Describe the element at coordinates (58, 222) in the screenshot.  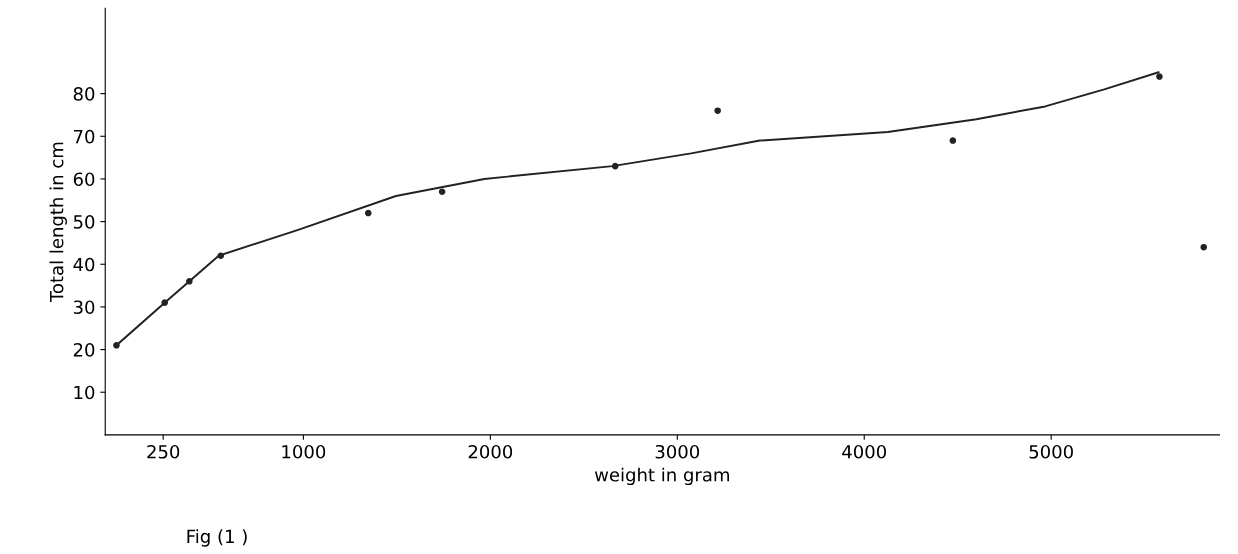
I see `y-axis-title: Total length in cm` at that location.